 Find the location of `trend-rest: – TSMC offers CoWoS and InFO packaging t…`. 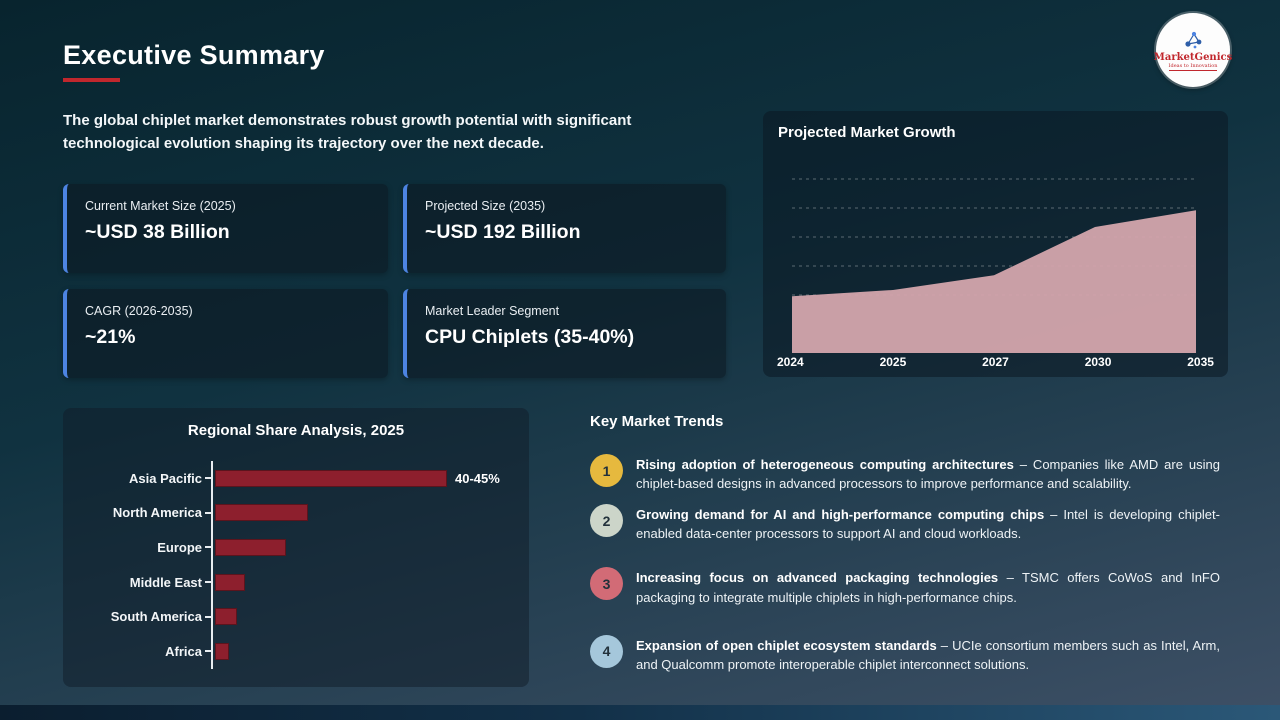

trend-rest: – TSMC offers CoWoS and InFO packaging t… is located at coordinates (928, 587).